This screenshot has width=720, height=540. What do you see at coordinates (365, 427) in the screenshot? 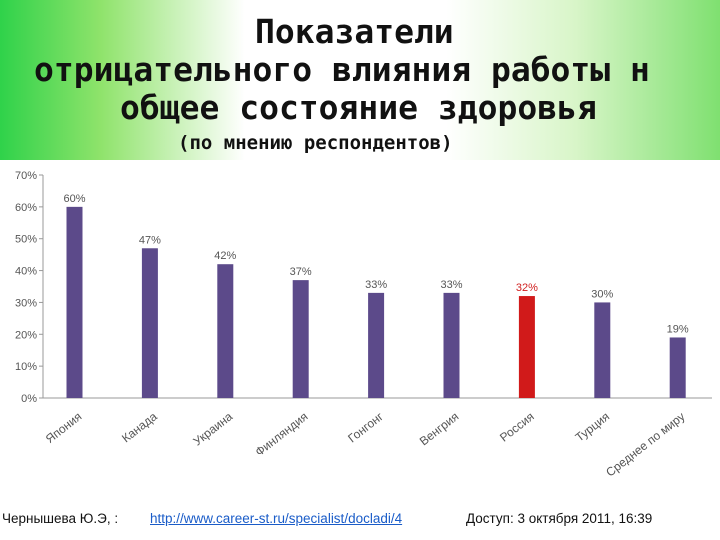
I see `category-label: Гонгонг` at bounding box center [365, 427].